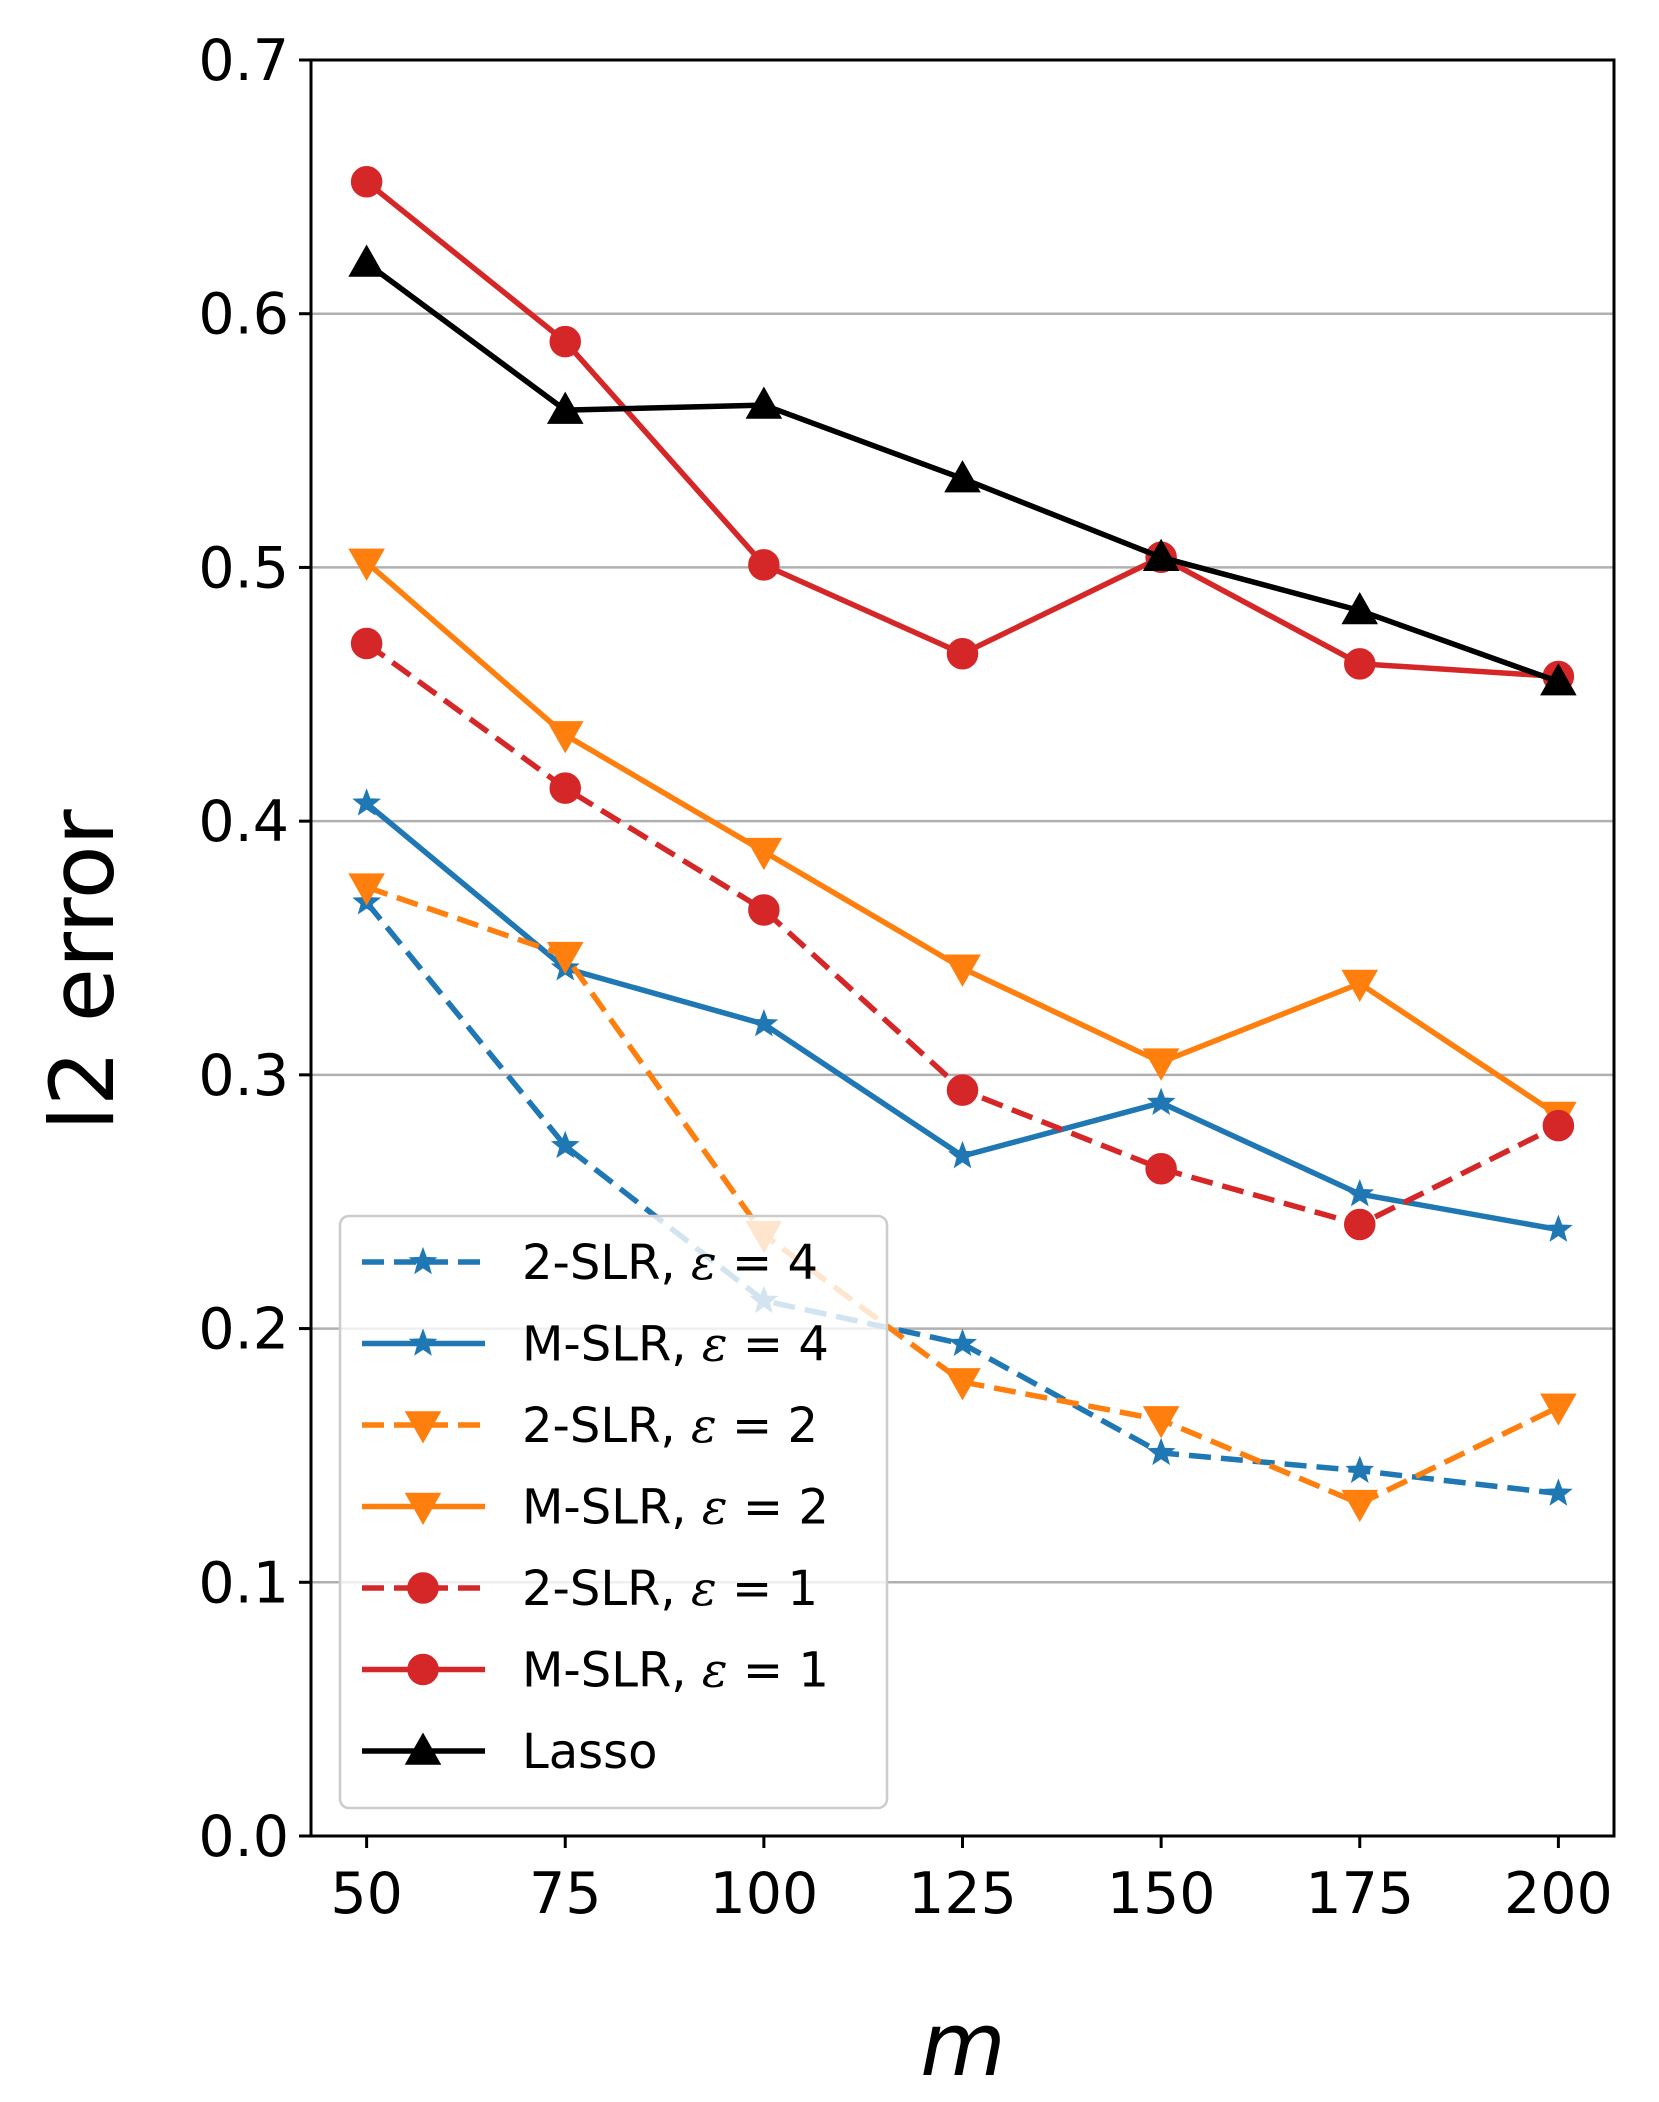 This screenshot has width=1659, height=2102. What do you see at coordinates (82, 969) in the screenshot?
I see `y-axis-label: l2 error` at bounding box center [82, 969].